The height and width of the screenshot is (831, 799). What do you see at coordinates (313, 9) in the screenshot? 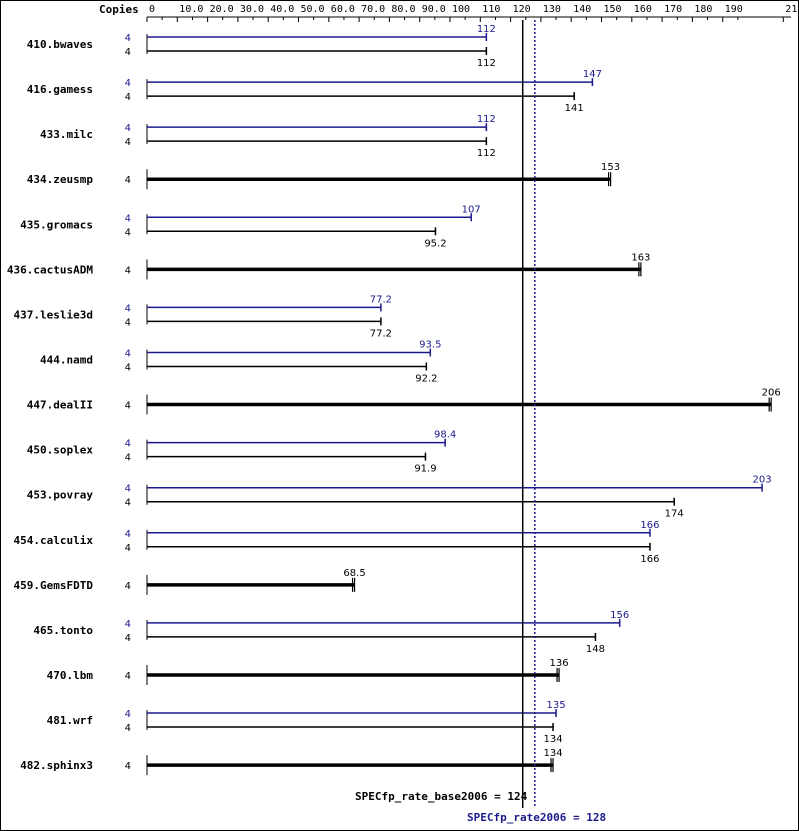
I see `x-tick-label: 50.0` at bounding box center [313, 9].